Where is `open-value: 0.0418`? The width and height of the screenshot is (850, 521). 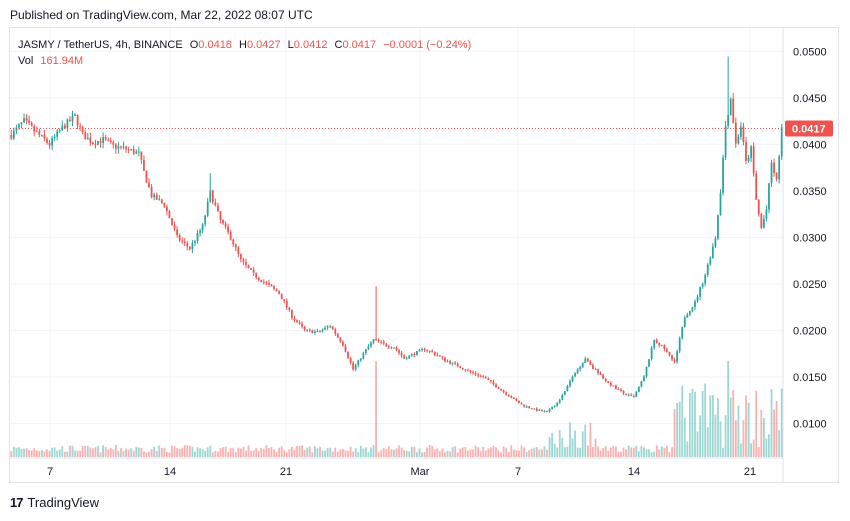 open-value: 0.0418 is located at coordinates (215, 45).